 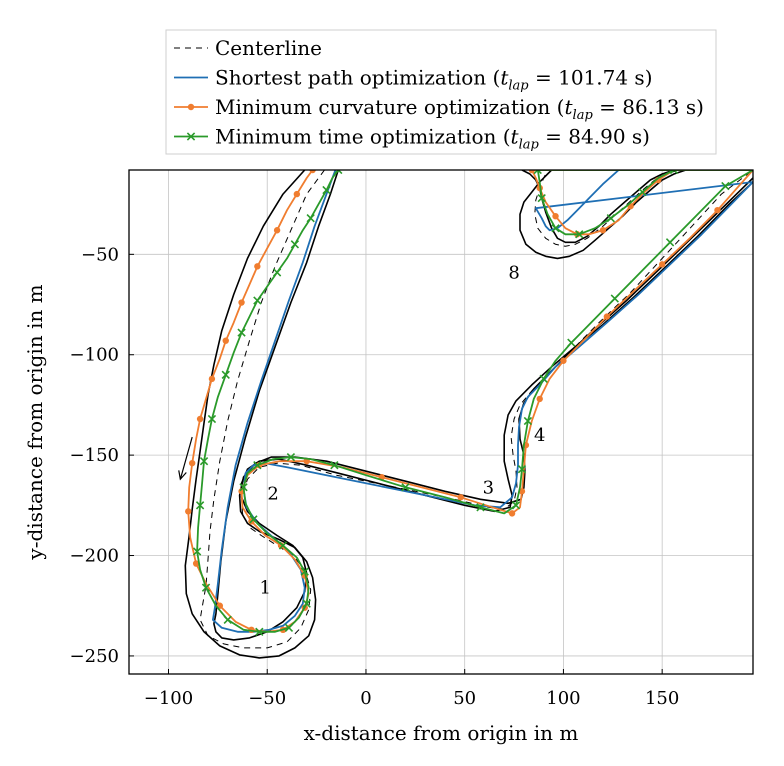 What do you see at coordinates (488, 487) in the screenshot?
I see `corner-label: 3` at bounding box center [488, 487].